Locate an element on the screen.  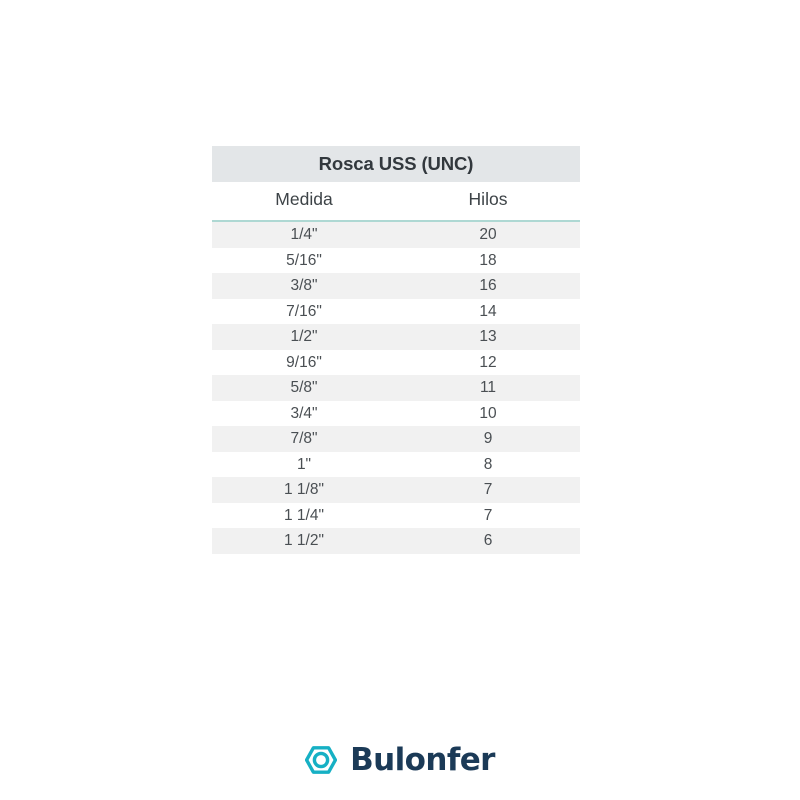
cell-medida: 5/8" is located at coordinates (304, 388).